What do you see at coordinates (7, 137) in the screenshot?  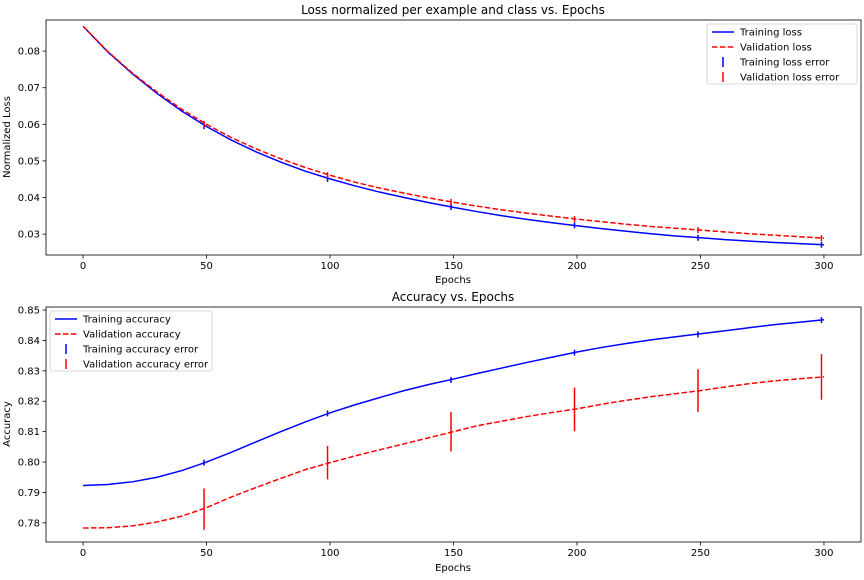 I see `loss-y-axis-label: Normalized Loss` at bounding box center [7, 137].